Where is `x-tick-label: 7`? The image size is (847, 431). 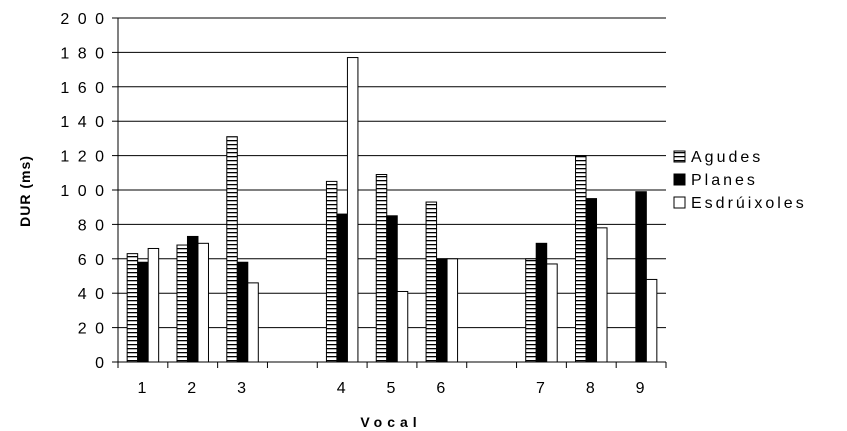 x-tick-label: 7 is located at coordinates (541, 388).